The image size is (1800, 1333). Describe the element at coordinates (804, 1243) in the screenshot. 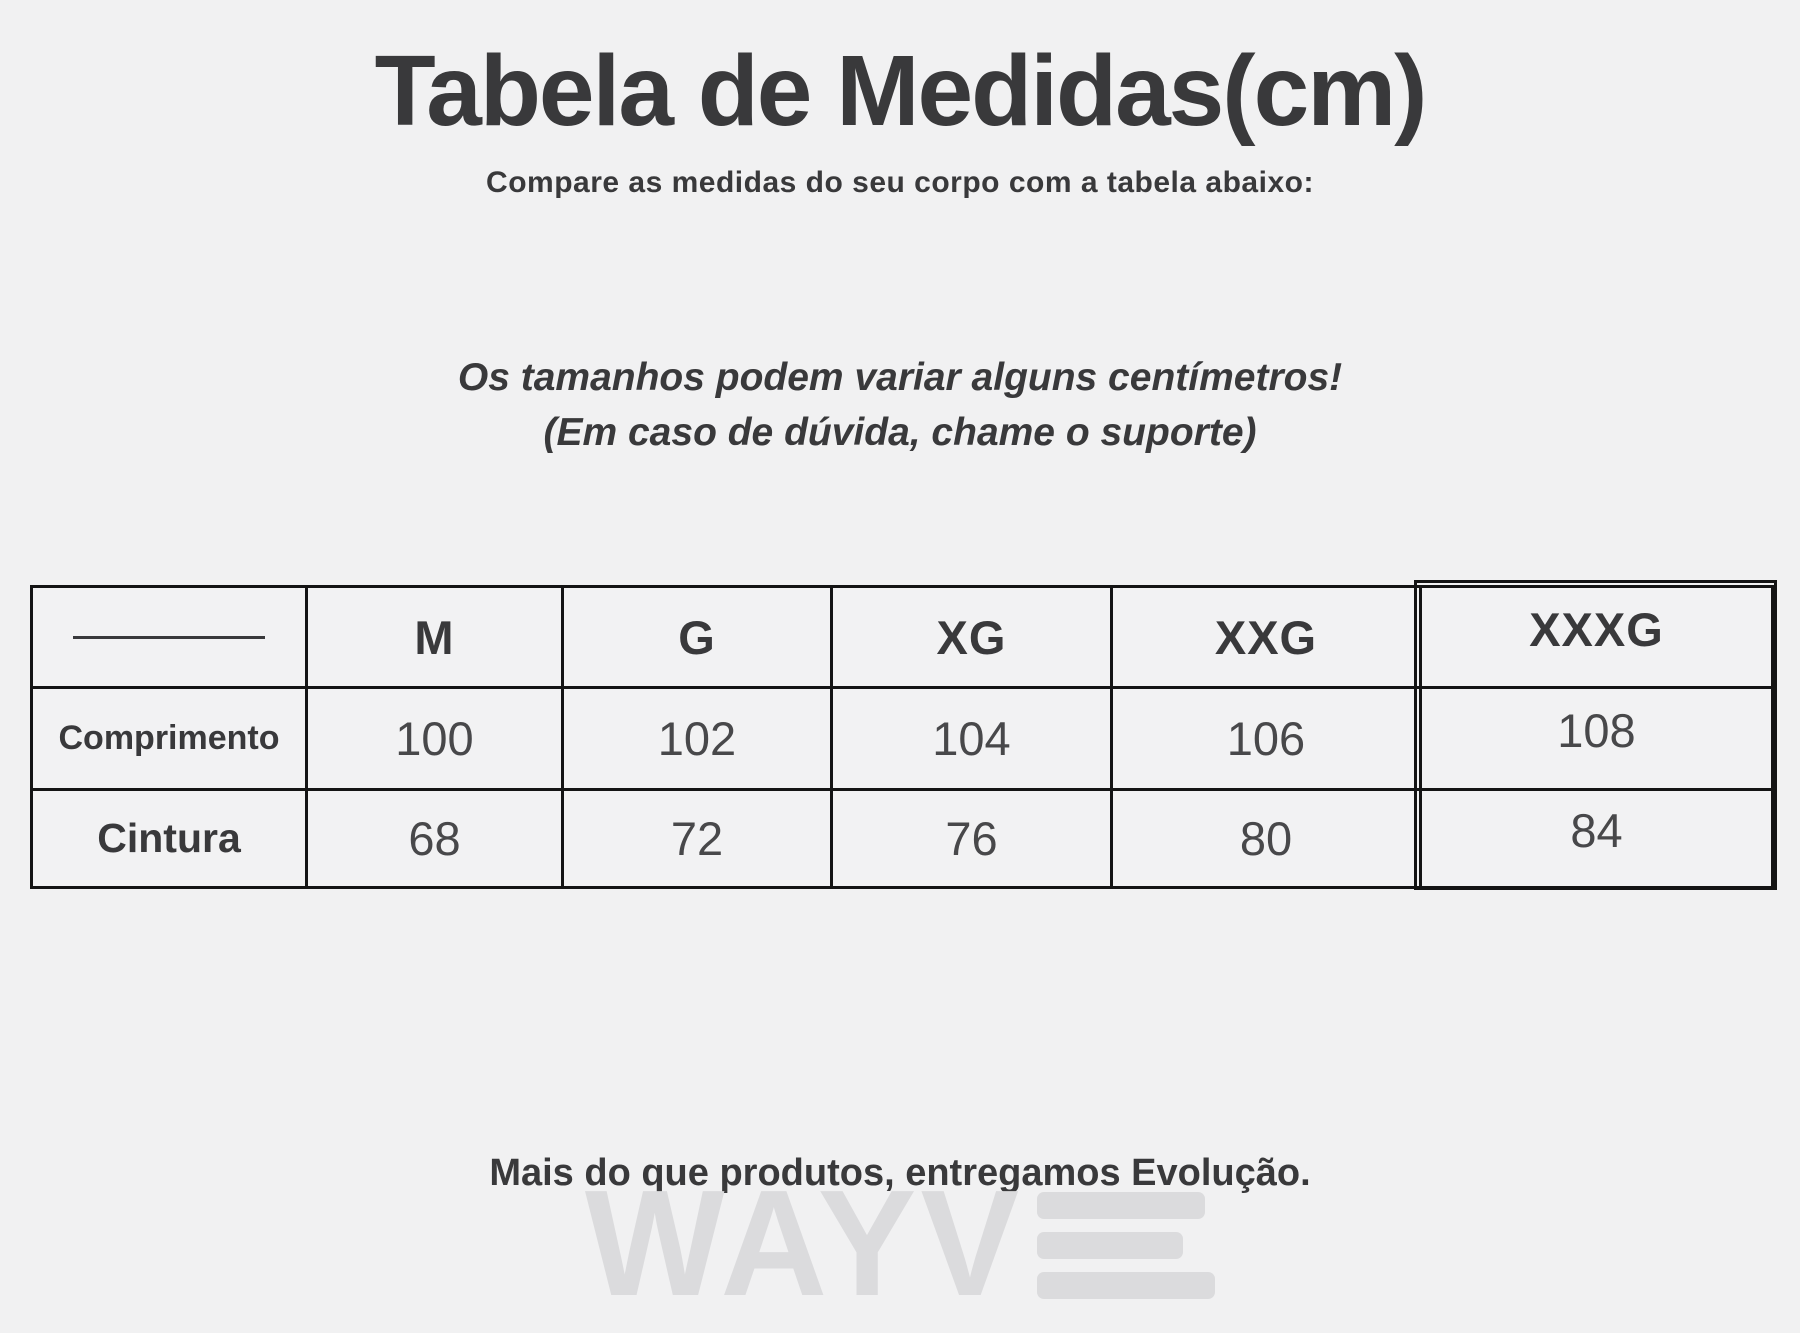

I see `watermark-letters-wayv: WAYV` at that location.